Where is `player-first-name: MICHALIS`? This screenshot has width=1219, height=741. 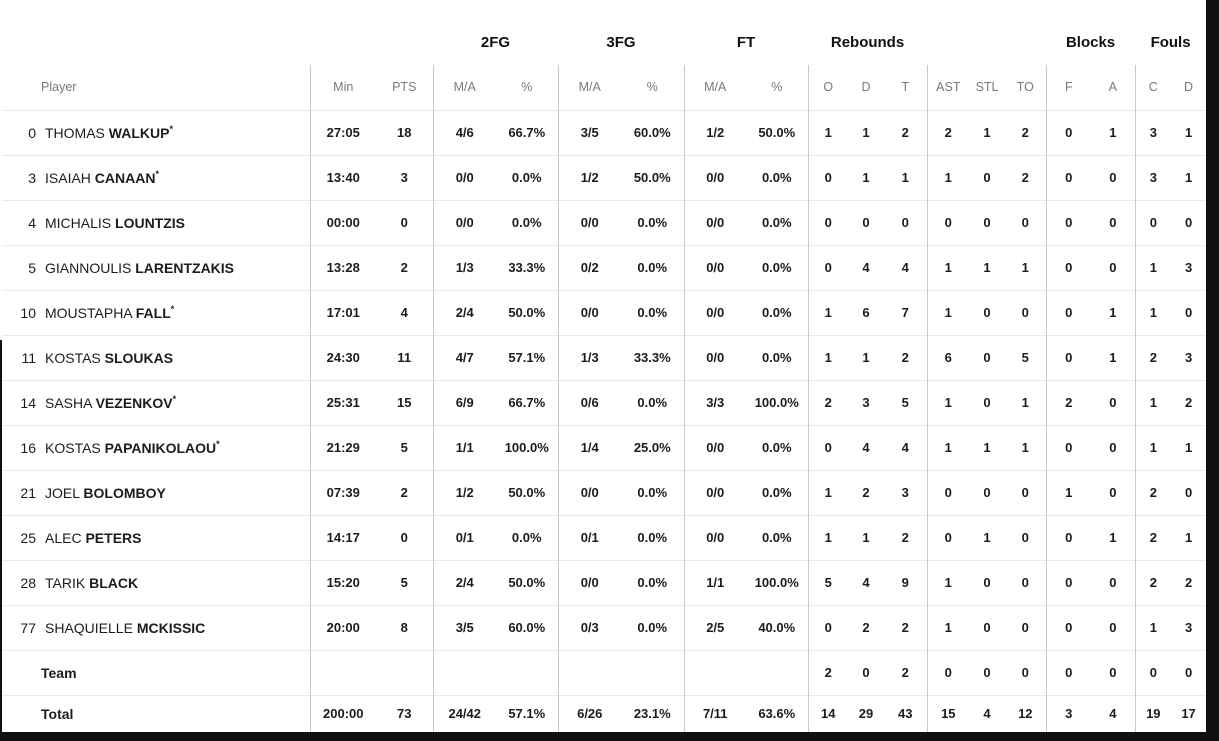 player-first-name: MICHALIS is located at coordinates (80, 222).